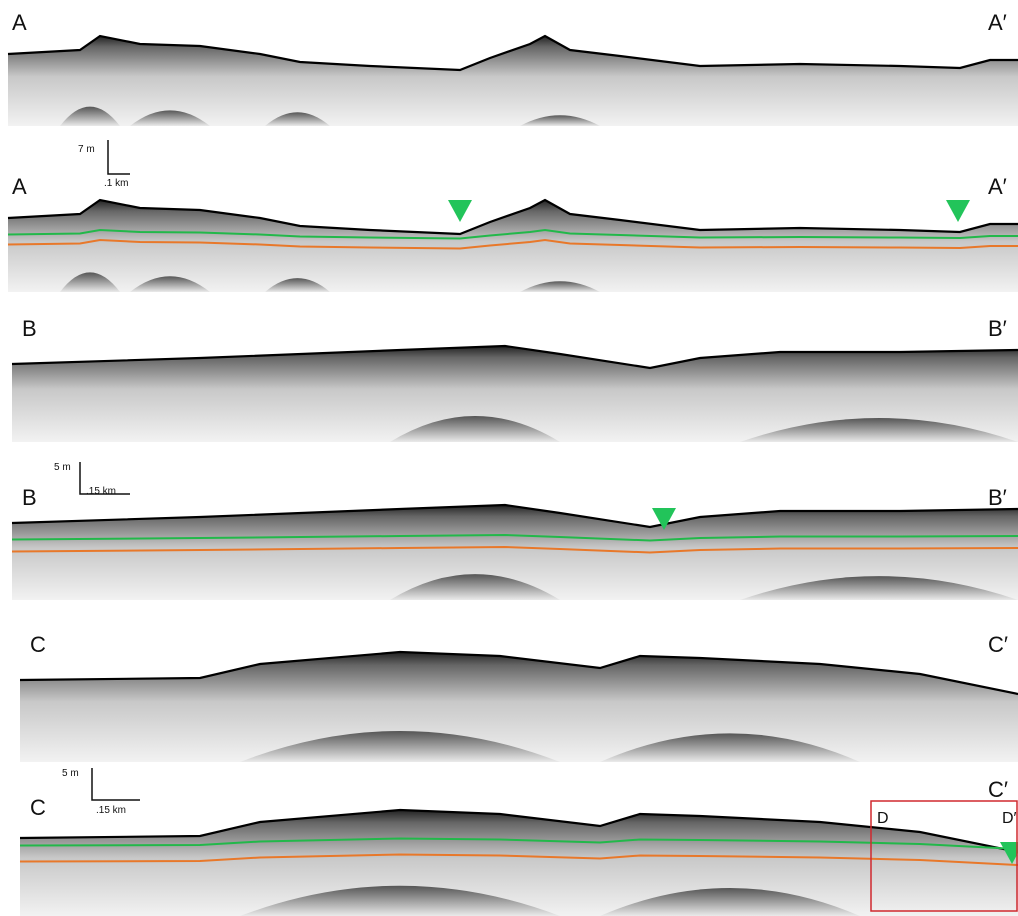 The height and width of the screenshot is (916, 1018). I want to click on scale-vertical: 7 m, so click(86, 149).